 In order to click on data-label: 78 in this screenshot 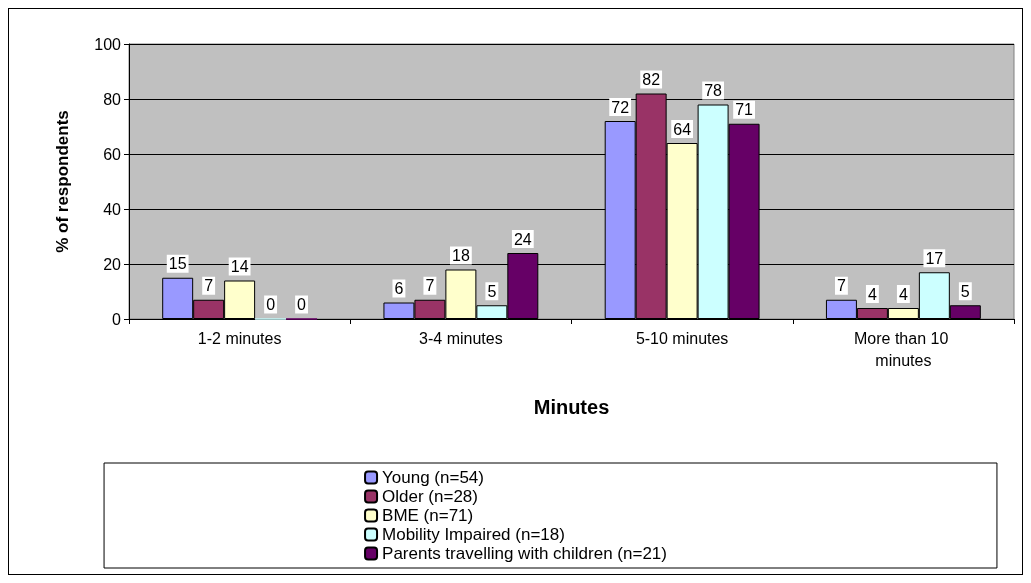, I will do `click(713, 90)`.